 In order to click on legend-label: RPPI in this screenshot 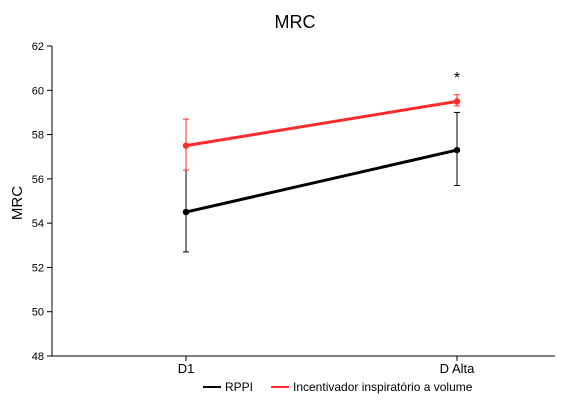, I will do `click(239, 387)`.